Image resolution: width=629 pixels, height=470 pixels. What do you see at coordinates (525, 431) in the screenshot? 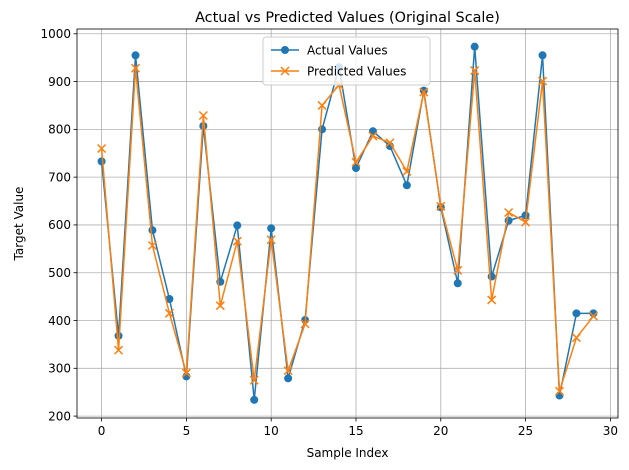
I see `x-tick-label: 25` at bounding box center [525, 431].